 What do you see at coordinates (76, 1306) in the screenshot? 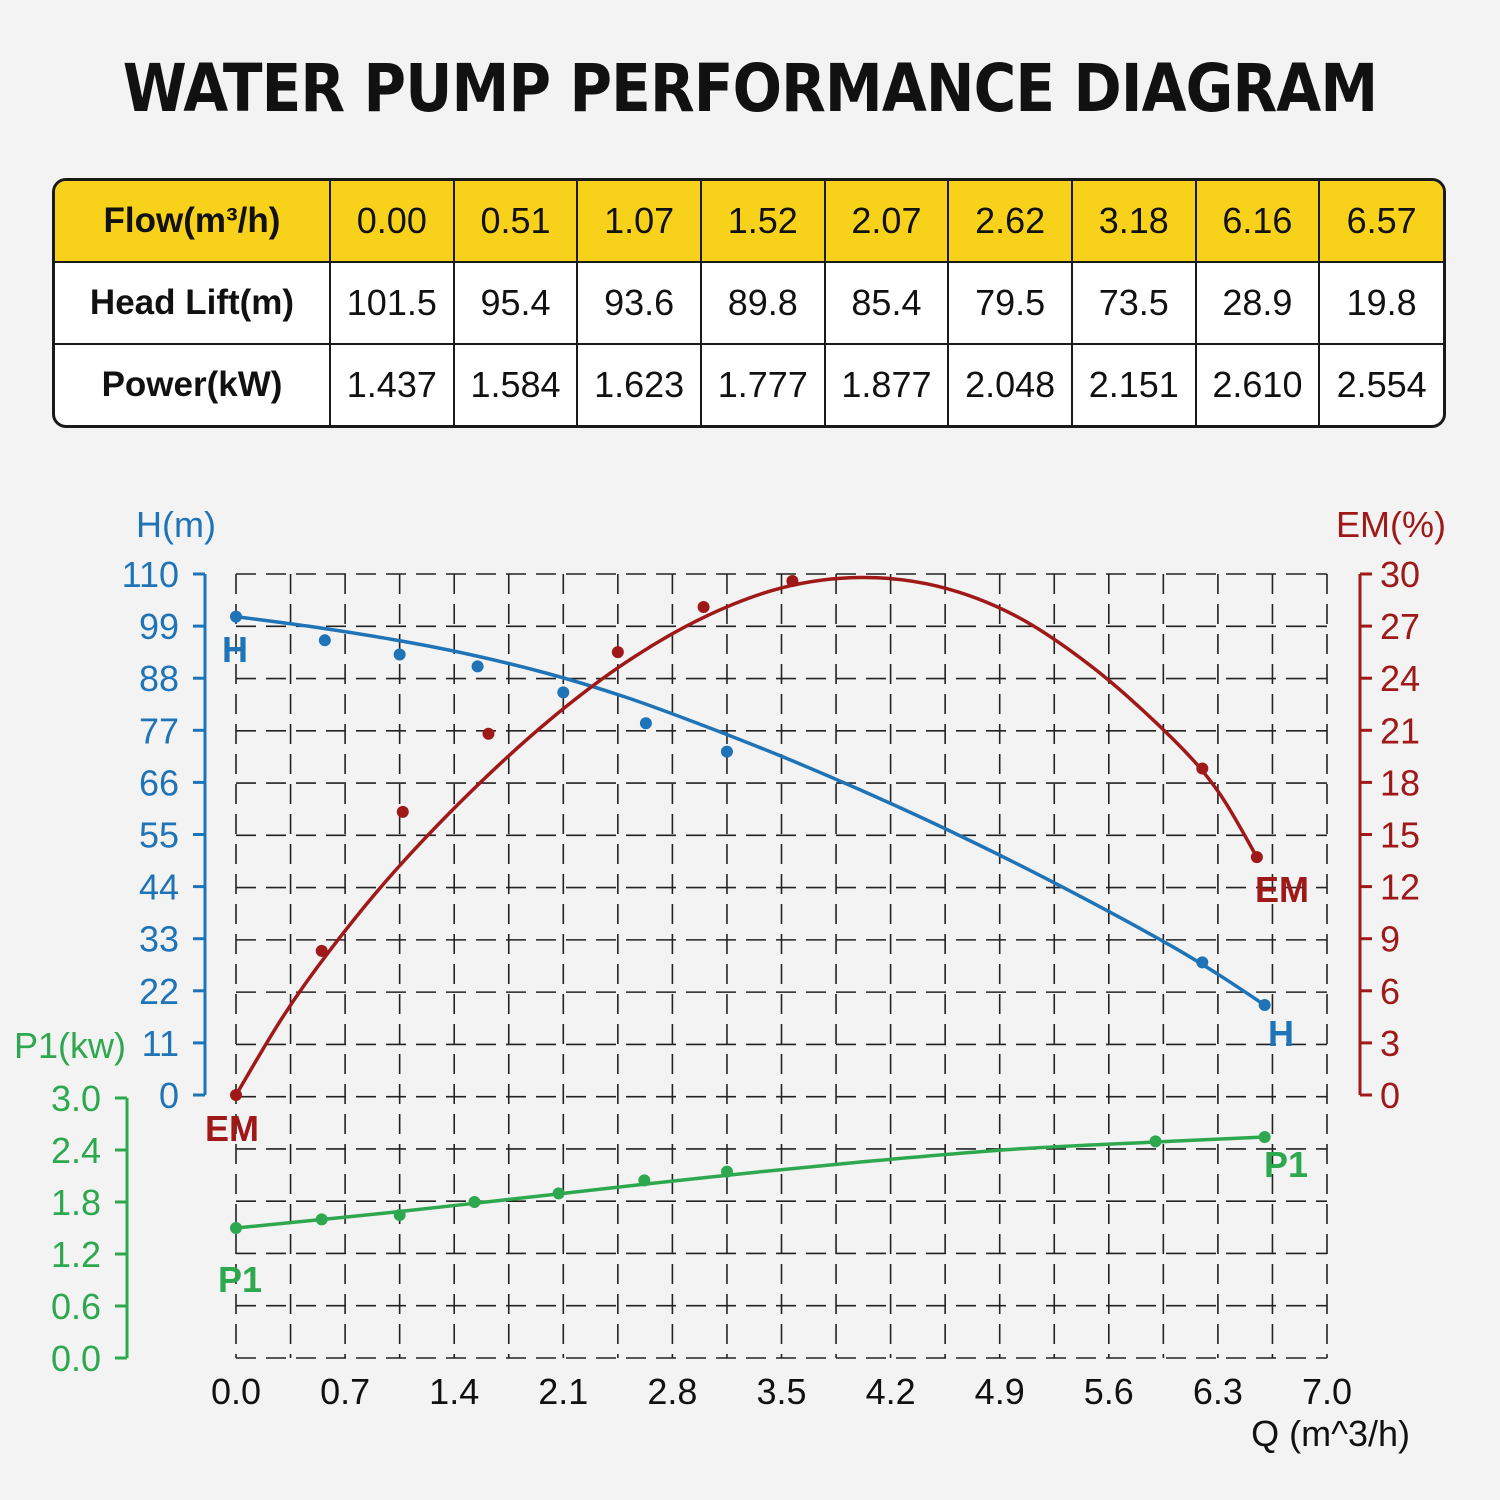
I see `power-tick-label: 0.6` at bounding box center [76, 1306].